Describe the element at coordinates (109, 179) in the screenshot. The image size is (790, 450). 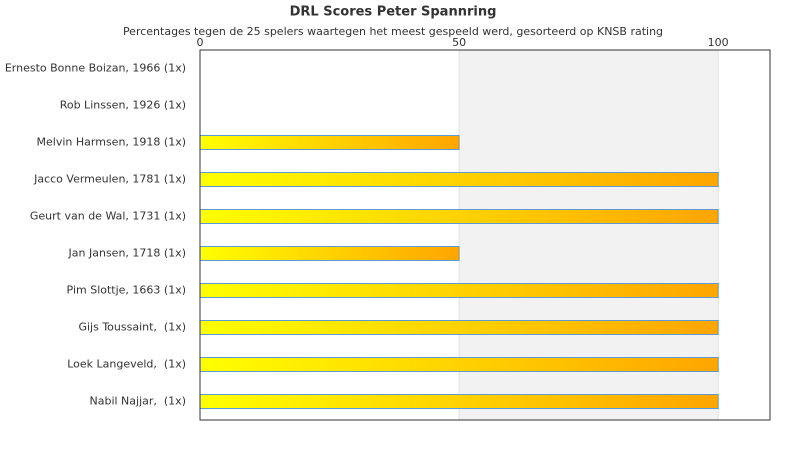
I see `y-tick-label: Jacco Vermeulen, 1781 (1x)` at that location.